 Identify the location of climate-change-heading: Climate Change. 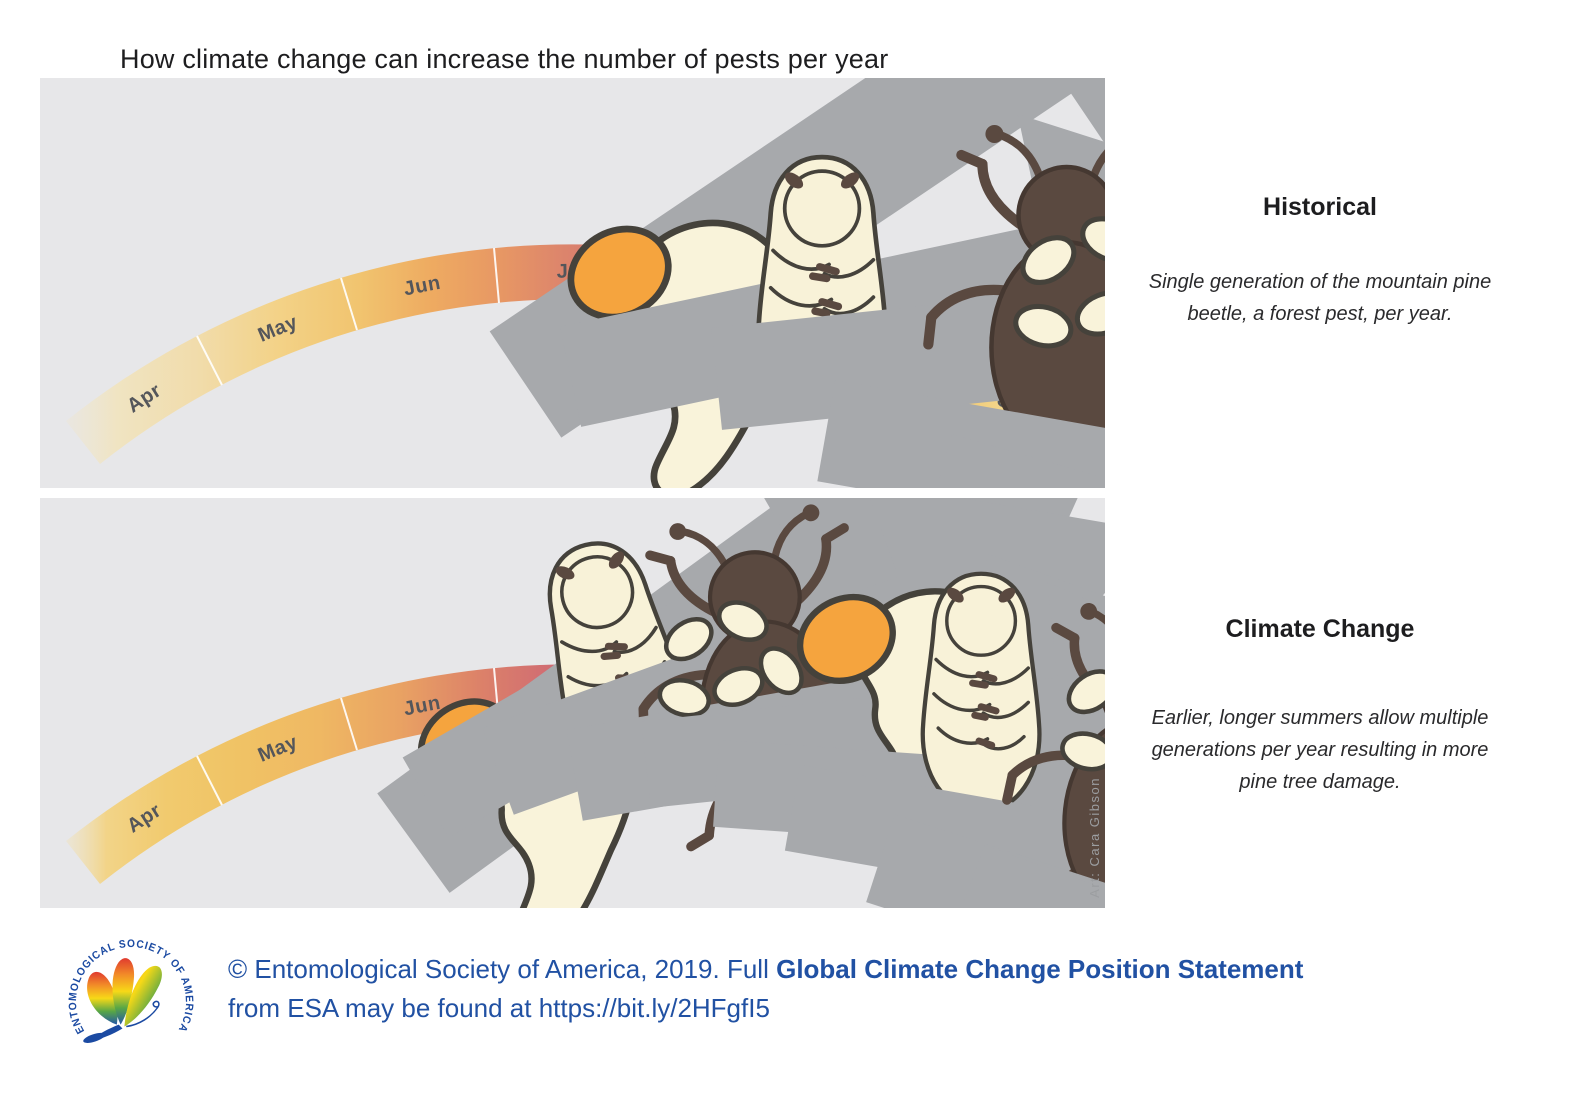
(1320, 628).